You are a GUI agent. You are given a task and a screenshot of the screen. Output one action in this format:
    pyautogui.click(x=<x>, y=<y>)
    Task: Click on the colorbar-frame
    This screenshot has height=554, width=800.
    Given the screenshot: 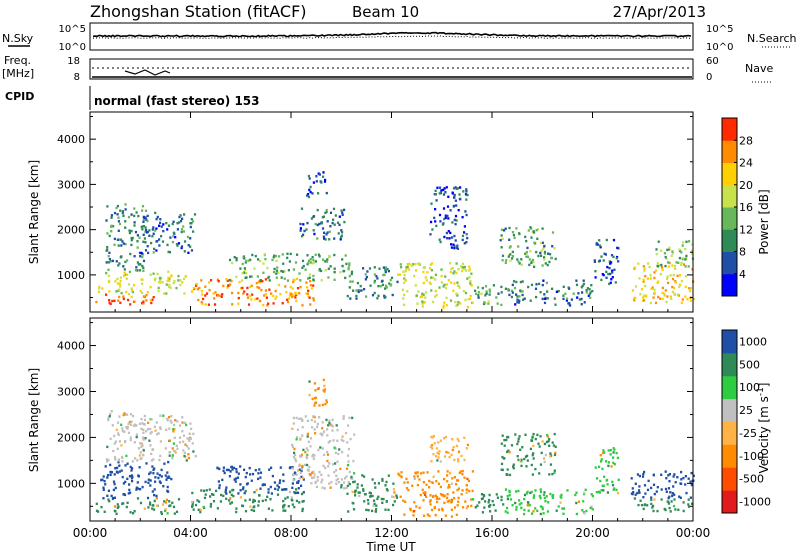 What is the action you would take?
    pyautogui.click(x=729, y=421)
    